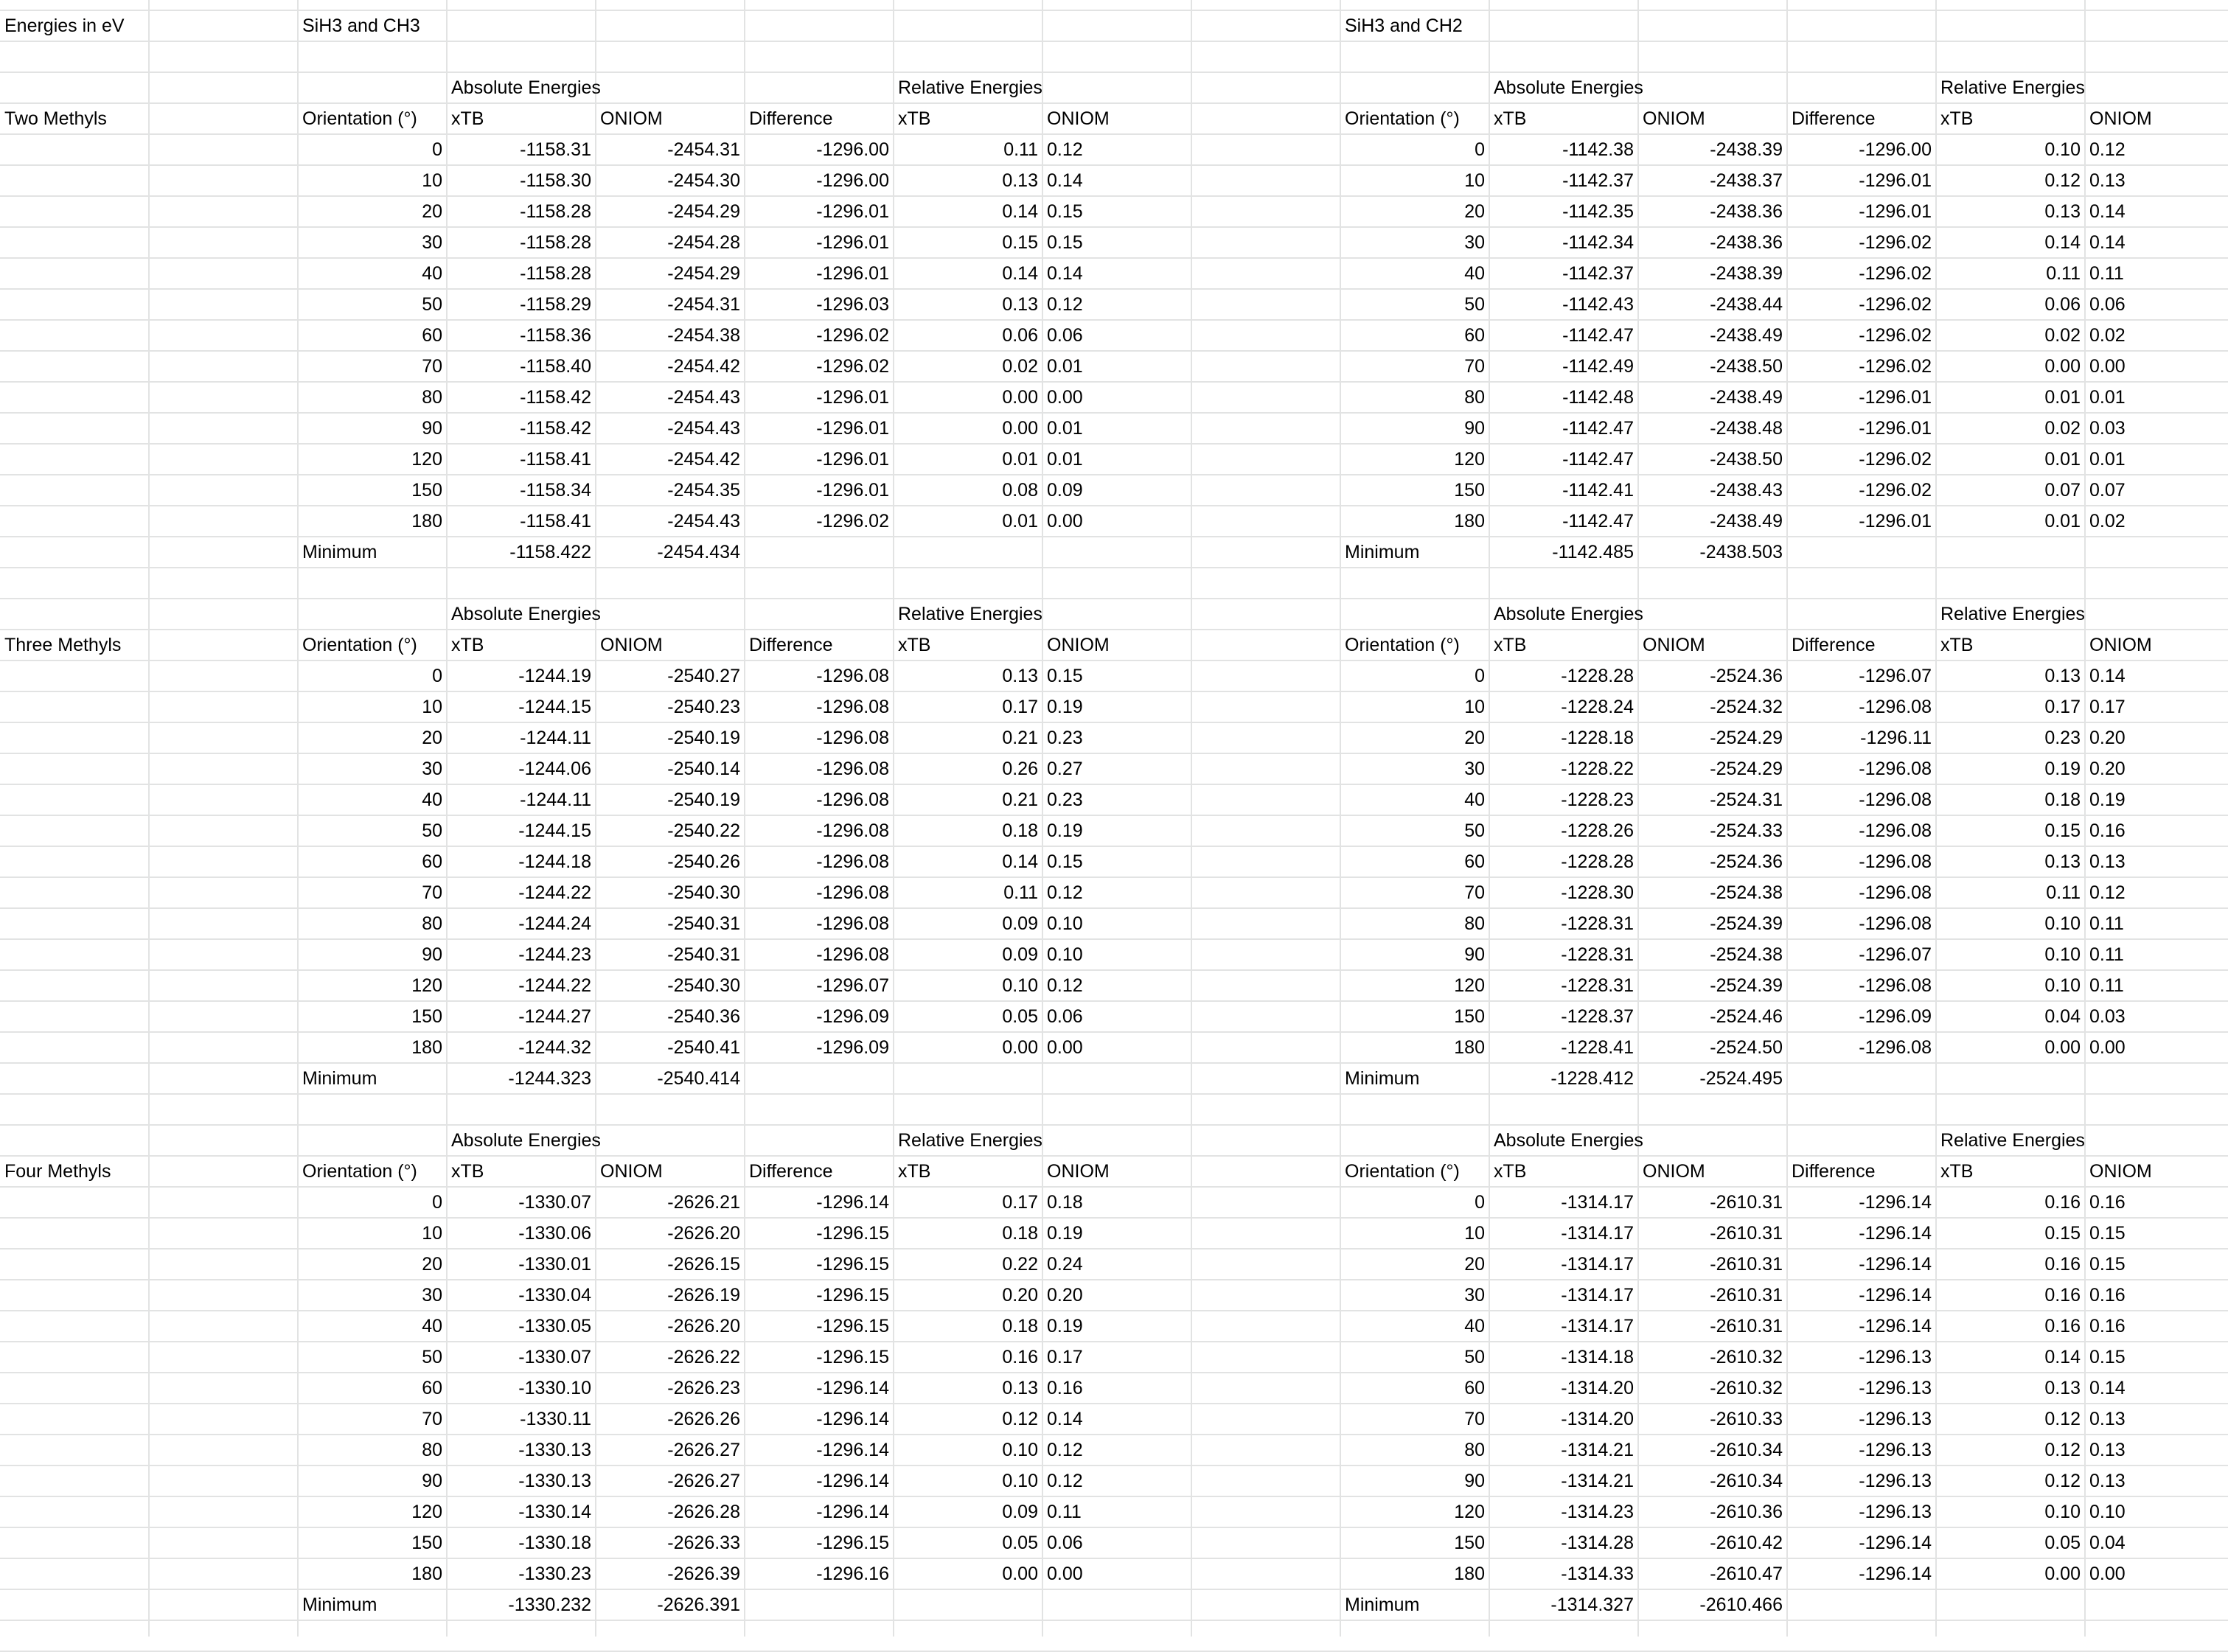  I want to click on oniom-rel-cell: 0.11, so click(2106, 954).